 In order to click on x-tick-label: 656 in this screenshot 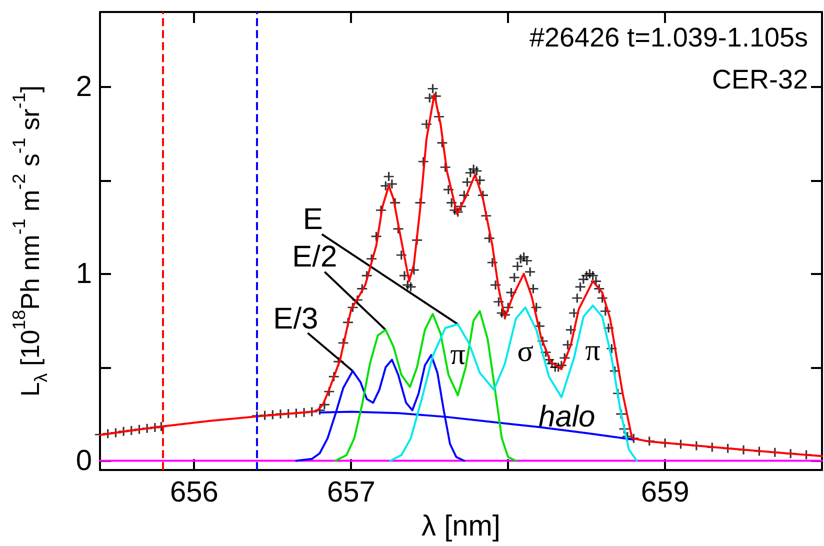, I will do `click(194, 492)`.